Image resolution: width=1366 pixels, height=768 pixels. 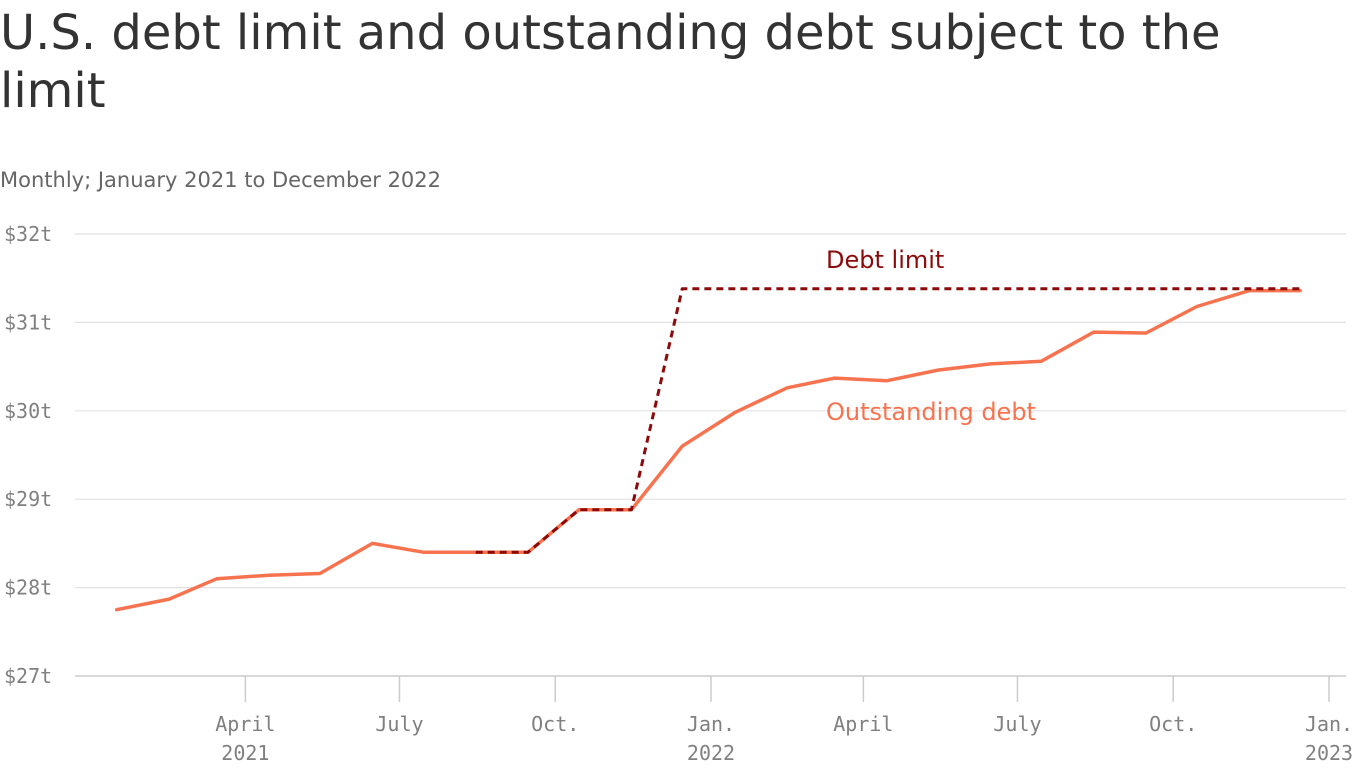 What do you see at coordinates (1329, 753) in the screenshot?
I see `x-tick-year-label: 2023` at bounding box center [1329, 753].